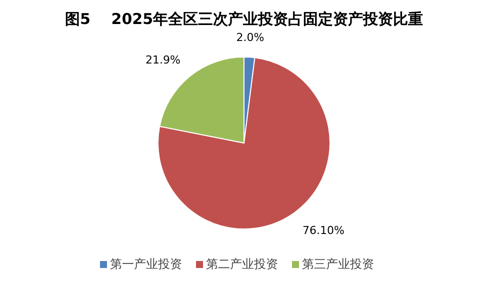 The width and height of the screenshot is (488, 290). I want to click on data-label: 2.0%, so click(250, 37).